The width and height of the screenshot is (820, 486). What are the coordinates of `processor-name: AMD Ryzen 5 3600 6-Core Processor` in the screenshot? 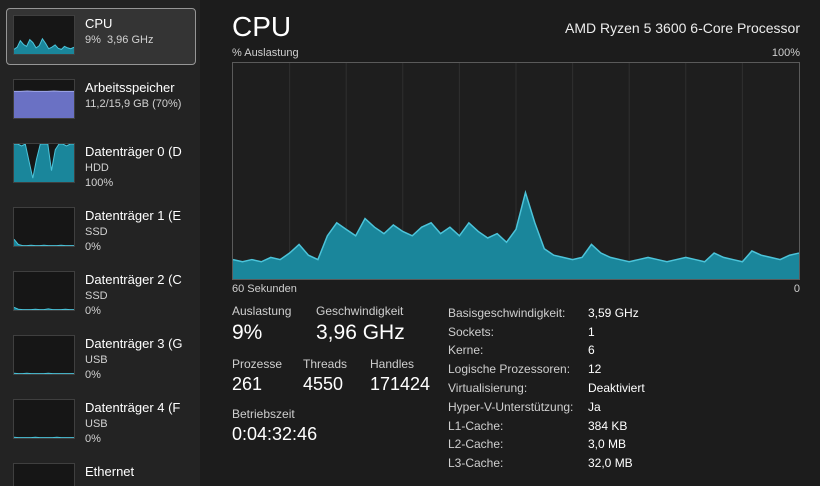 It's located at (682, 27).